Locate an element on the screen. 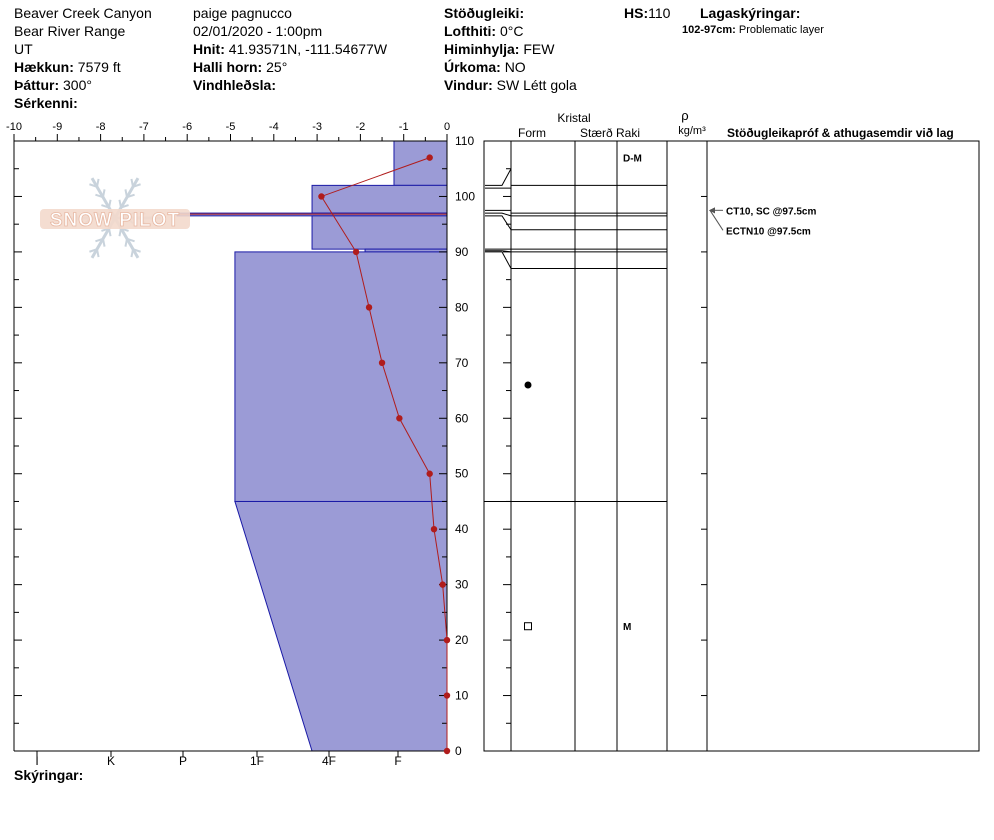 The width and height of the screenshot is (994, 840). layer-note-range: 102-97cm: is located at coordinates (709, 30).